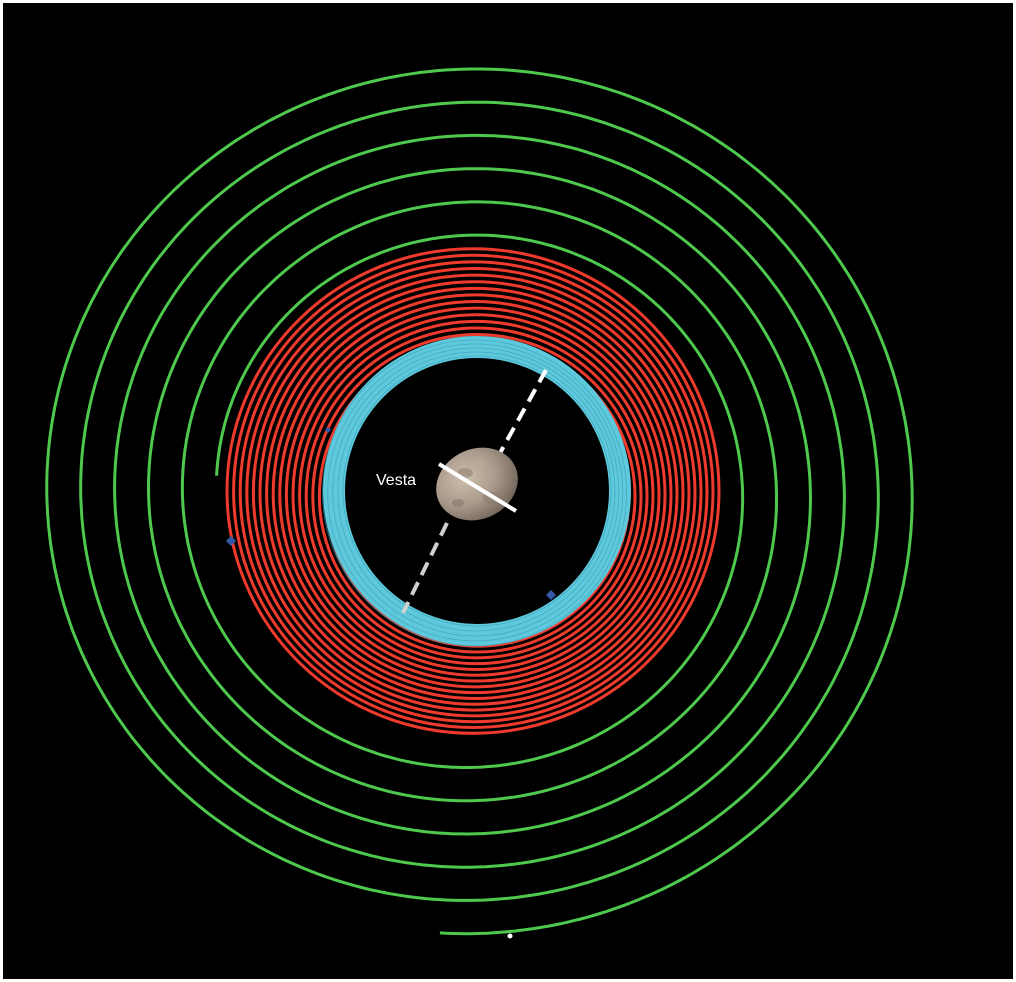 The height and width of the screenshot is (982, 1016). Describe the element at coordinates (477, 487) in the screenshot. I see `spin-axis-line` at that location.